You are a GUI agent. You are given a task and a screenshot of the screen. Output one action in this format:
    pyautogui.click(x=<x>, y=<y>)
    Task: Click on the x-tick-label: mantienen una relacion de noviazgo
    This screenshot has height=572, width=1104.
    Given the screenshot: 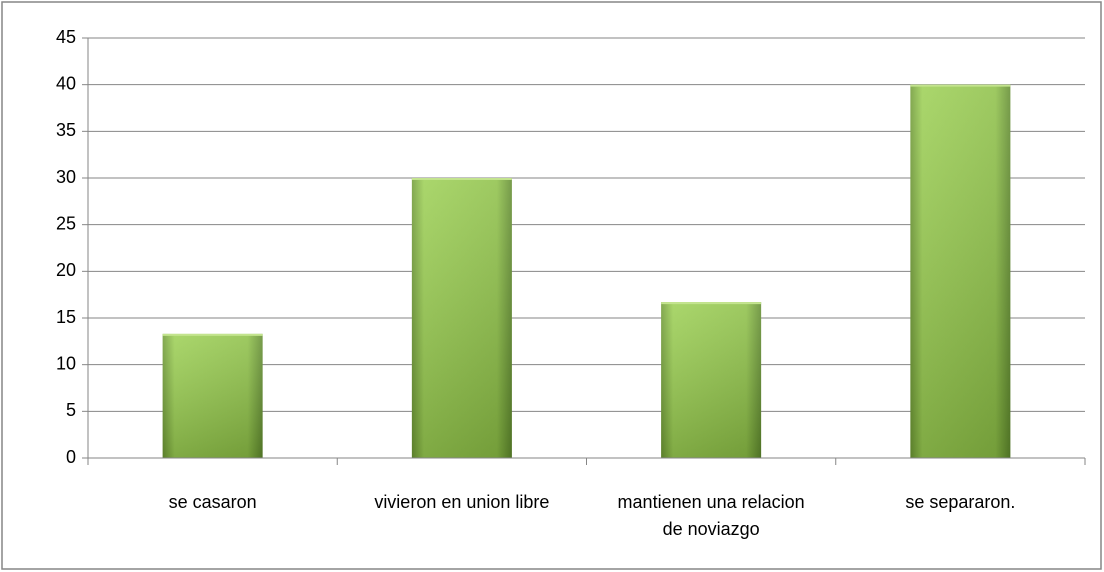 What is the action you would take?
    pyautogui.click(x=711, y=515)
    